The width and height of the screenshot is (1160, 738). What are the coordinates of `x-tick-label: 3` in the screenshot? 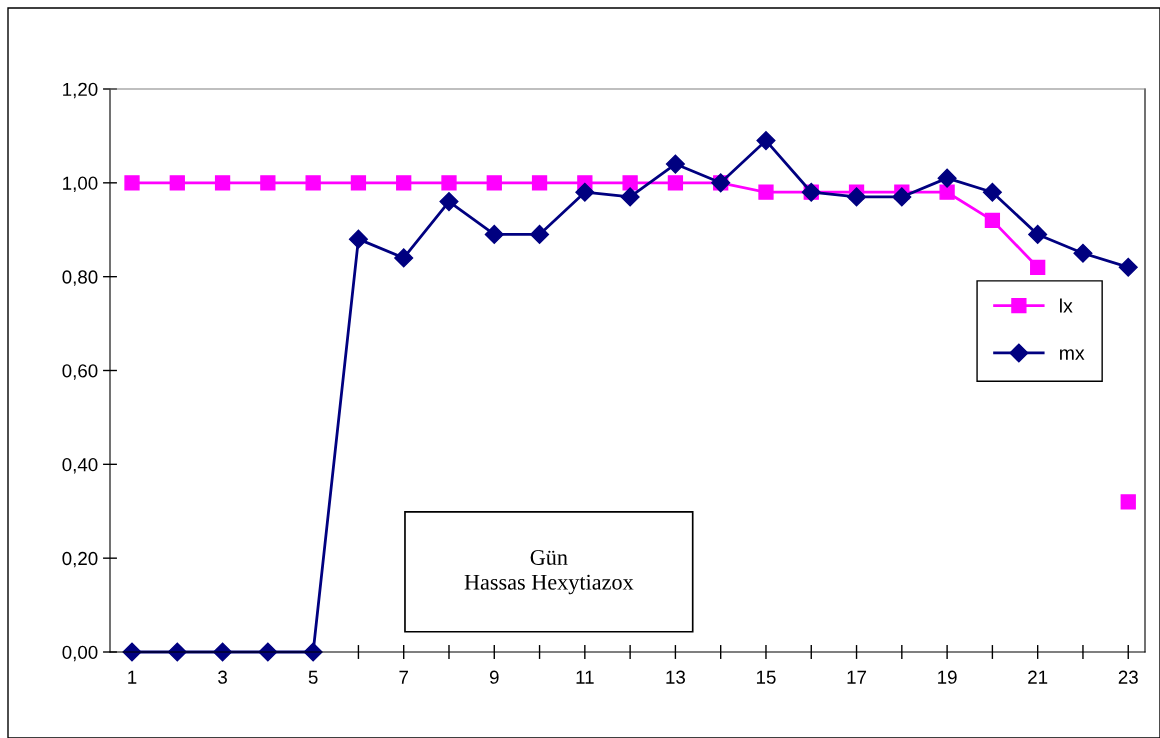 It's located at (222, 677).